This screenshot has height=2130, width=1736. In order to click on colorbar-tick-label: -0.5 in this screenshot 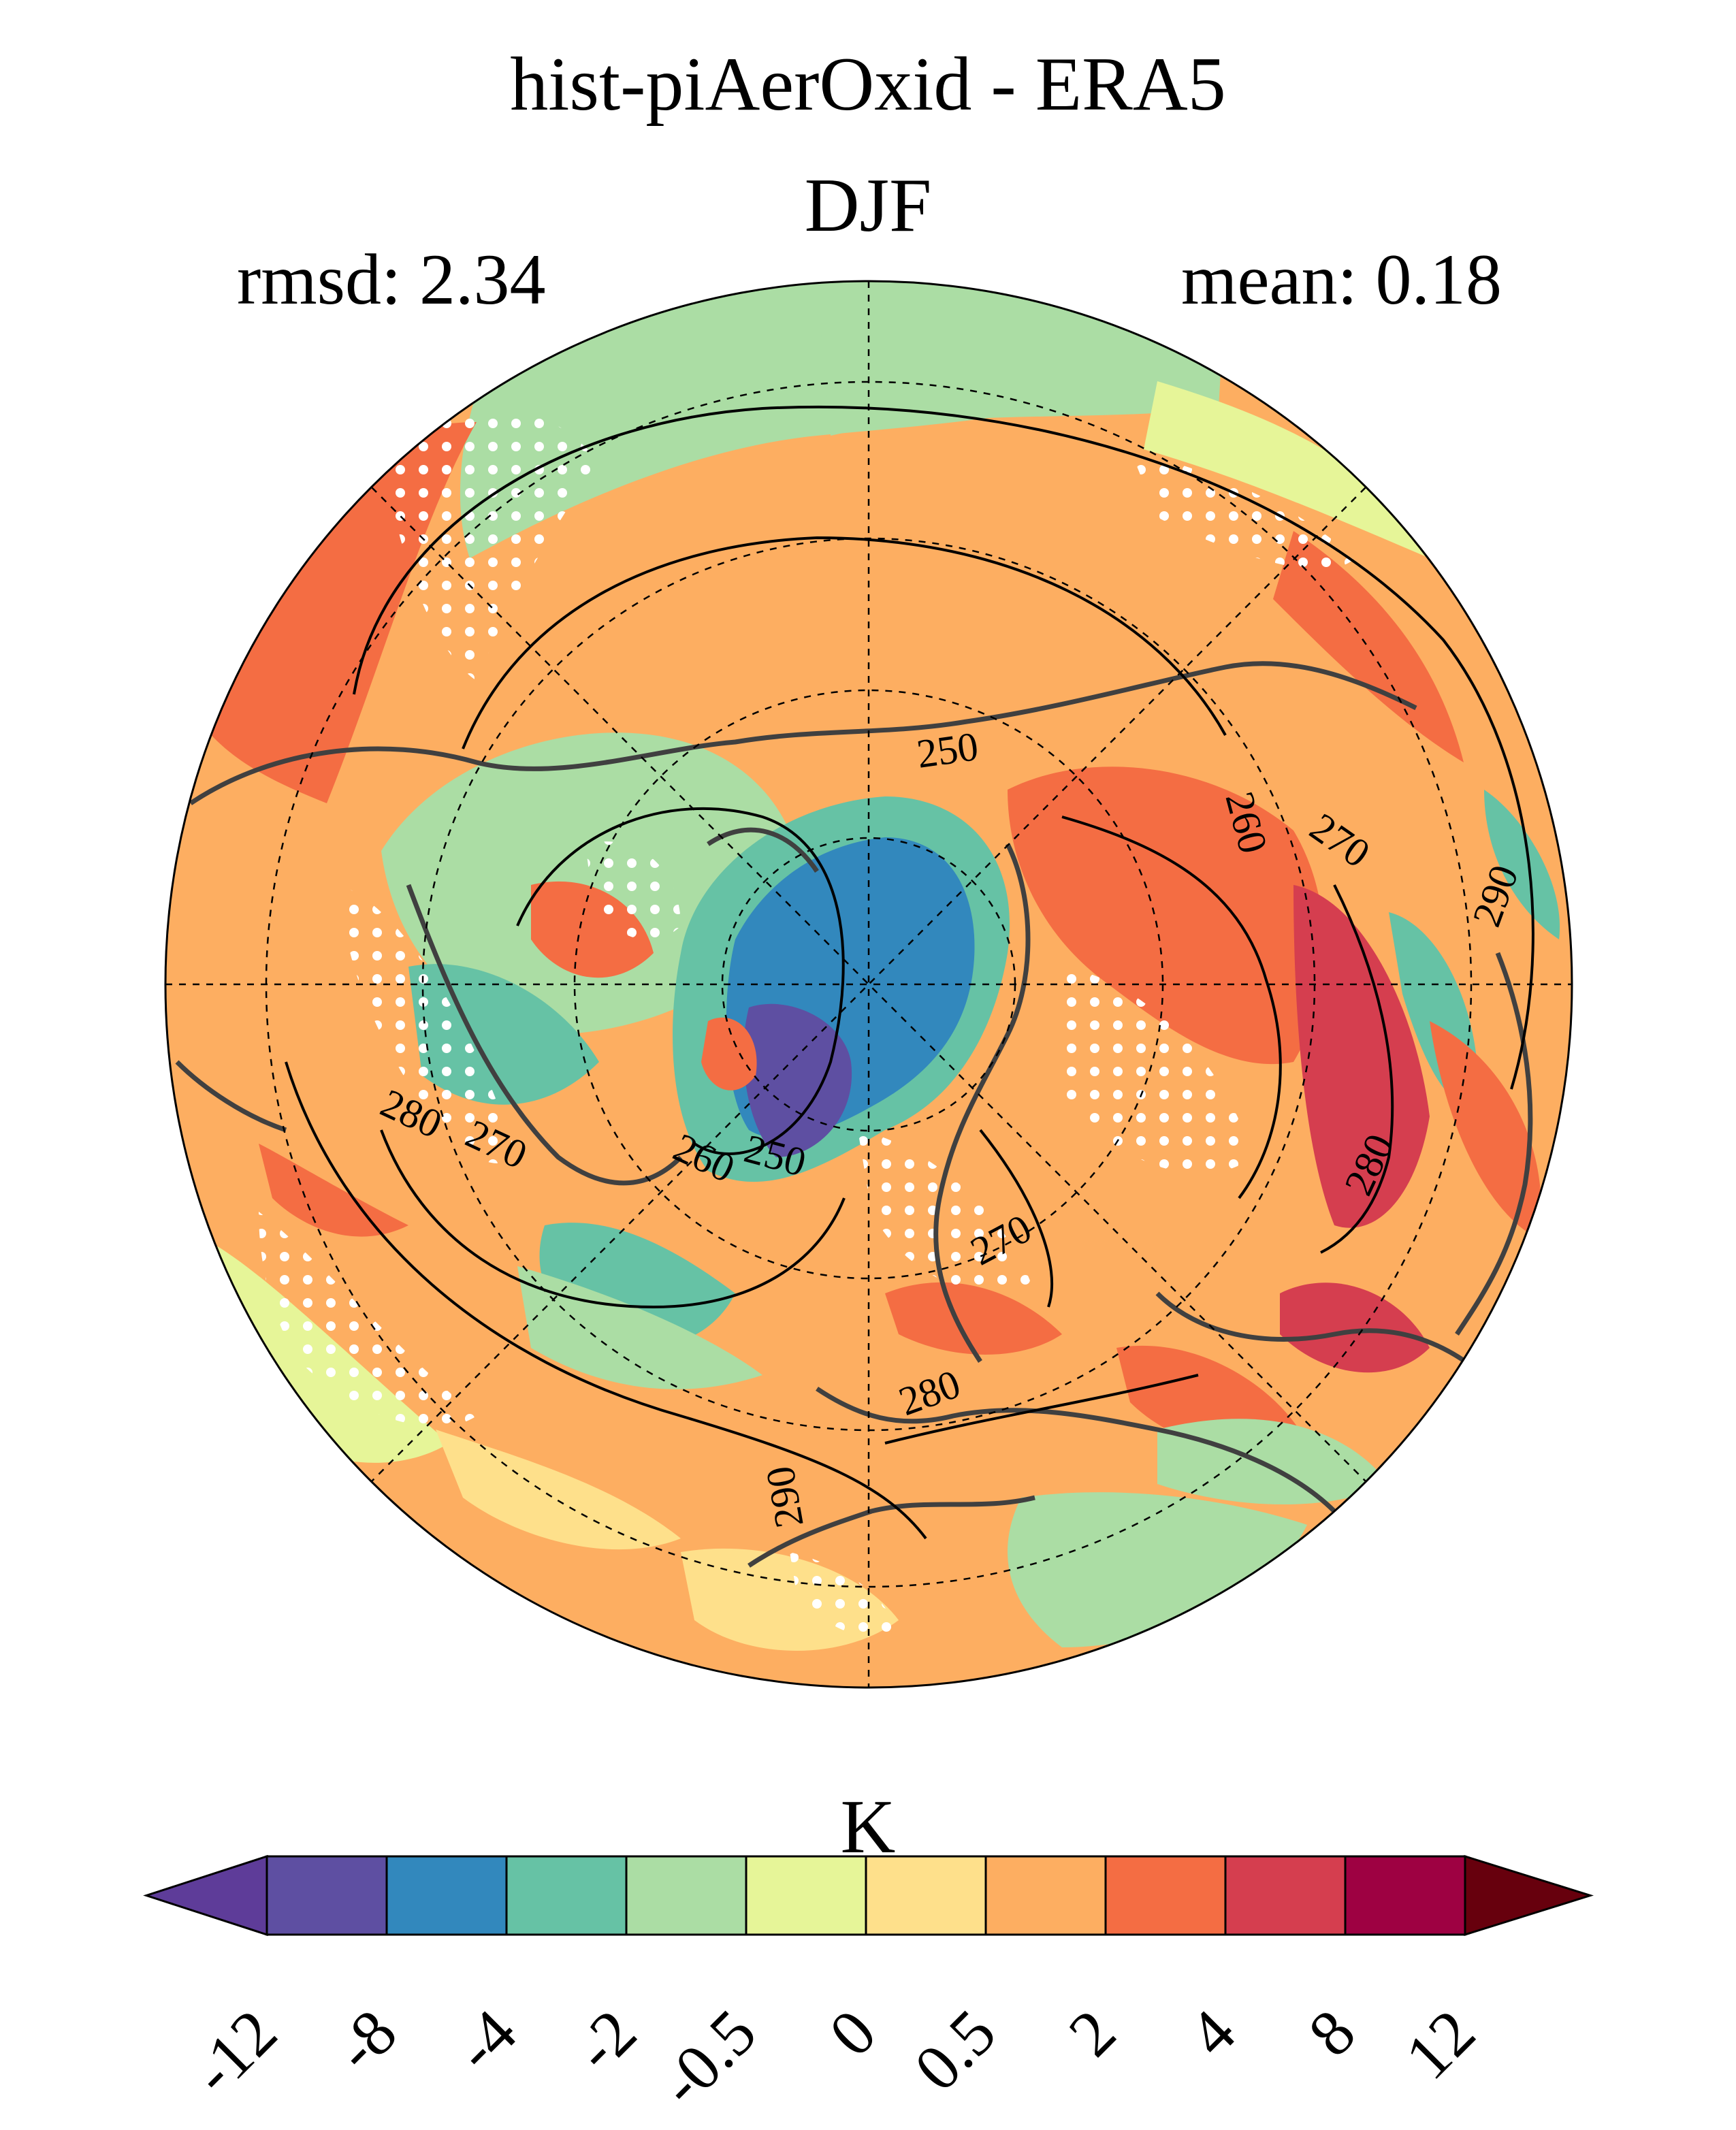, I will do `click(707, 2057)`.